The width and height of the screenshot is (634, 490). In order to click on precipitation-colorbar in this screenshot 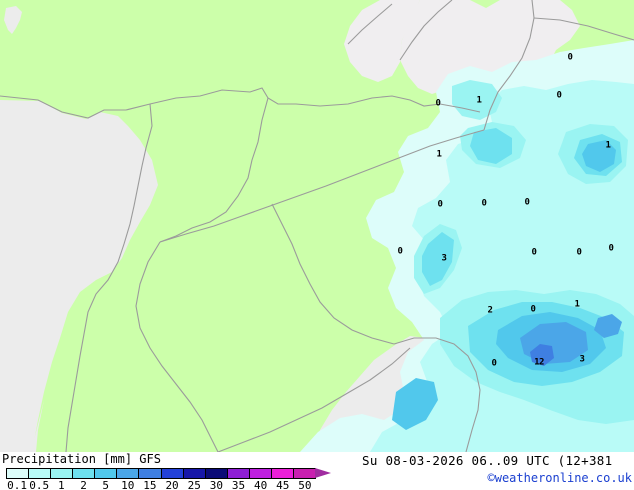, I will do `click(161, 473)`.